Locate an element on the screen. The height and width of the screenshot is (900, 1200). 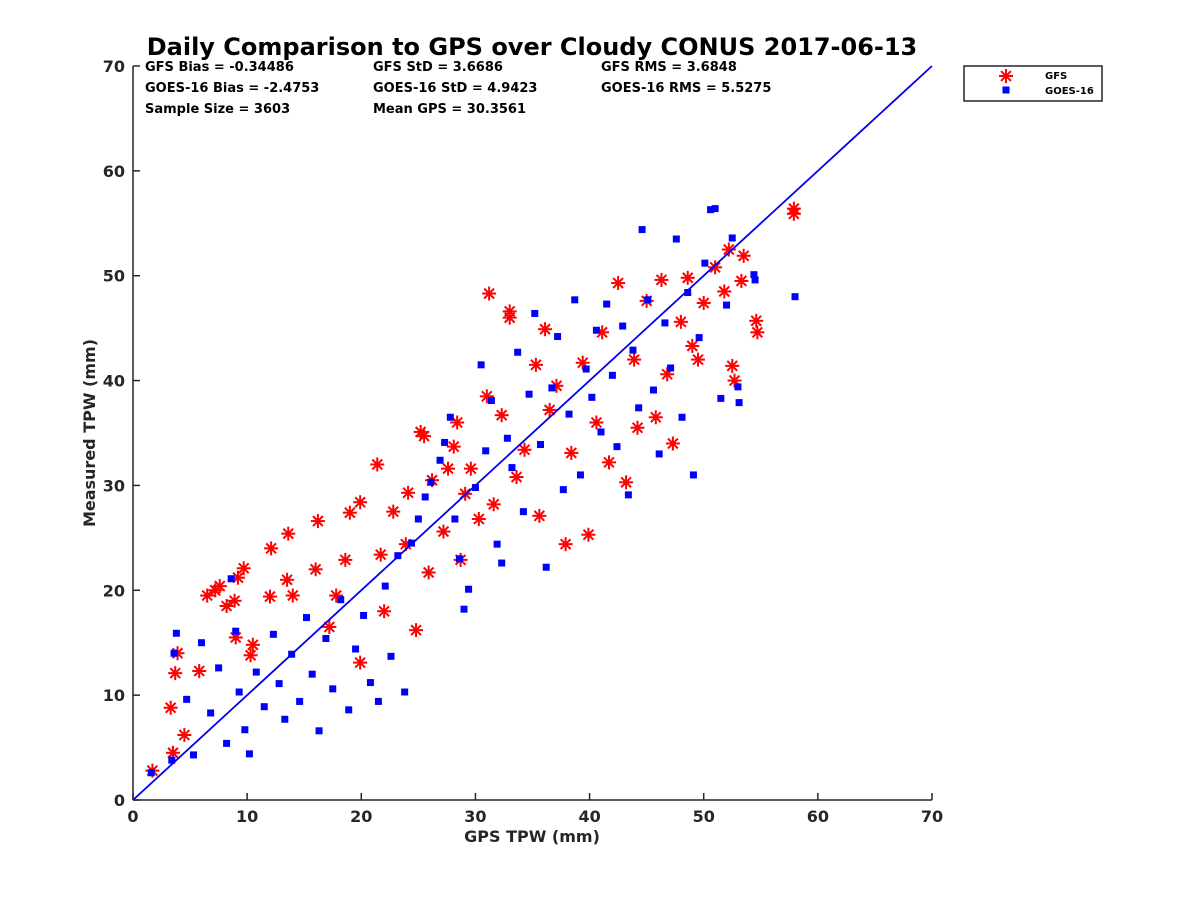
x-axis-label: GPS TPW (mm) is located at coordinates (532, 836).